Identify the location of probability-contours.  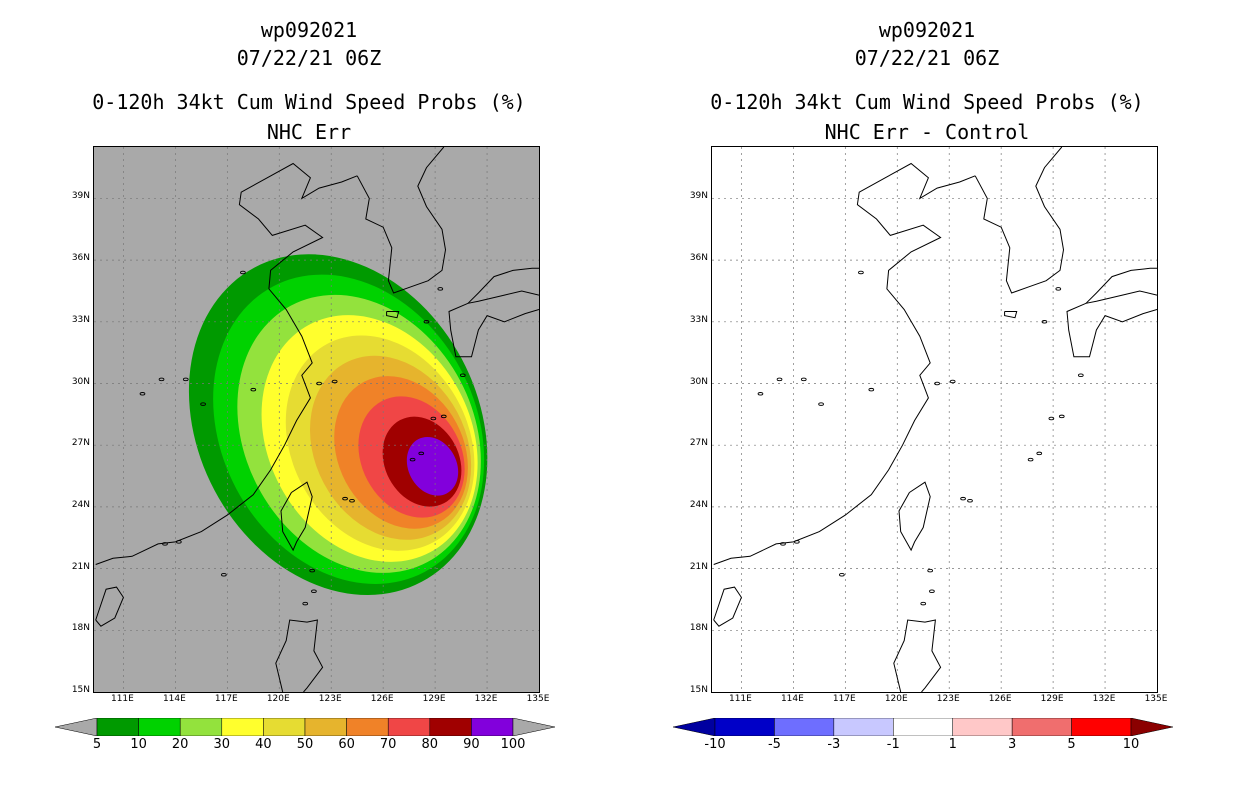
(338, 424).